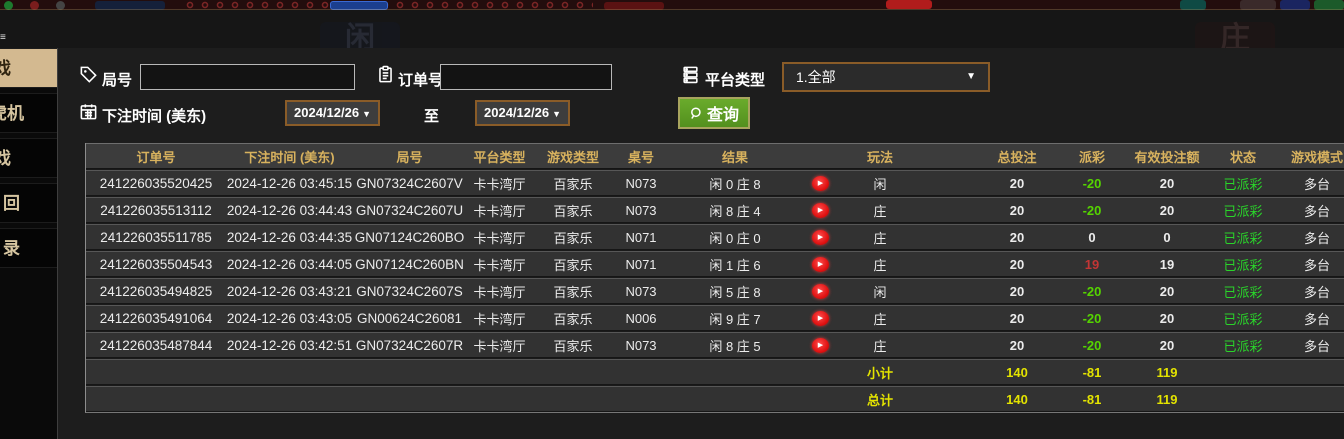 The width and height of the screenshot is (1344, 439). I want to click on sidebar-divider, so click(57, 243).